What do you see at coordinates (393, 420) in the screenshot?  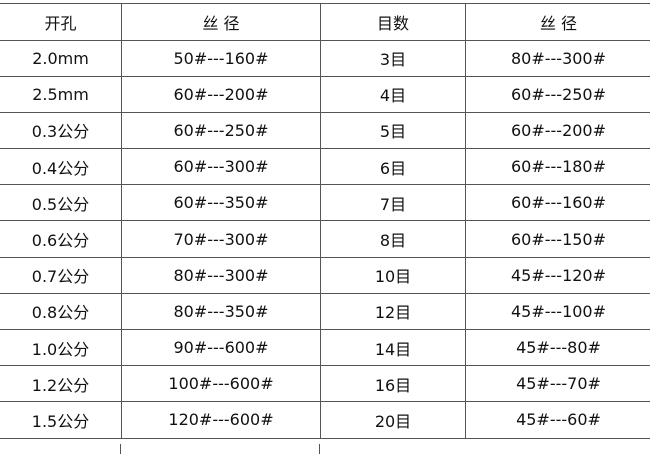 I see `mesh-count-cell: 20目` at bounding box center [393, 420].